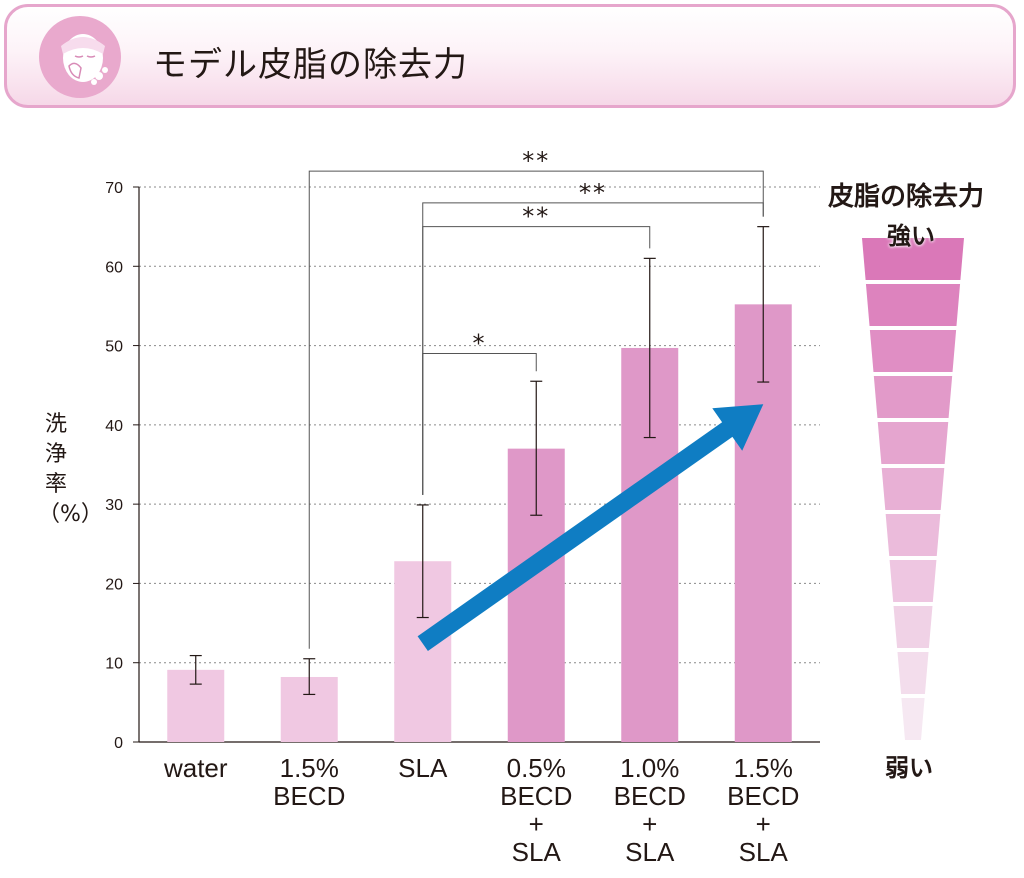 The width and height of the screenshot is (1024, 878). Describe the element at coordinates (649, 810) in the screenshot. I see `x-tick-label: 1.0% BECD + SLA` at that location.